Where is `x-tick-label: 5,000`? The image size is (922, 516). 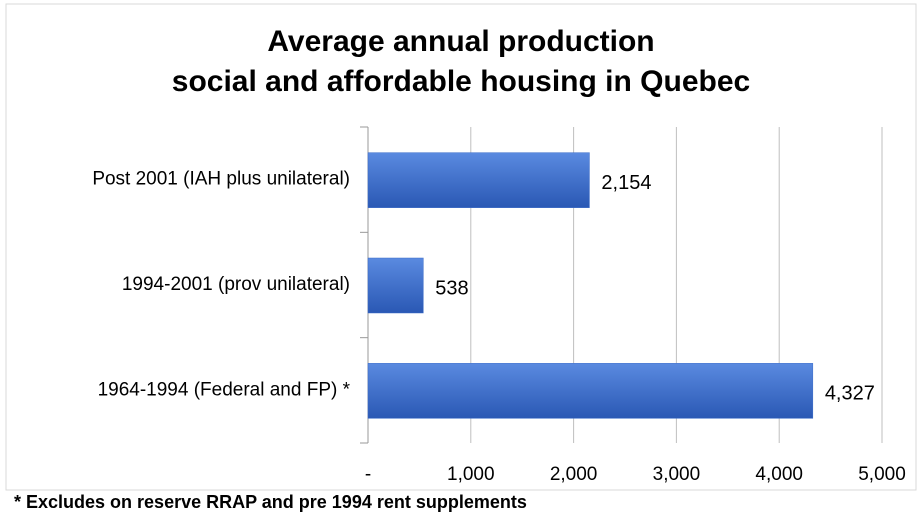 x-tick-label: 5,000 is located at coordinates (882, 474).